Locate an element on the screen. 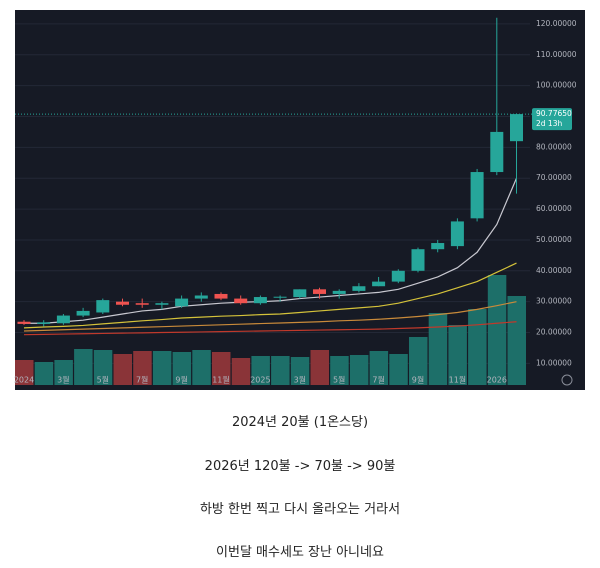 Image resolution: width=600 pixels, height=568 pixels. y-tick-label: 120.00000 is located at coordinates (556, 23).